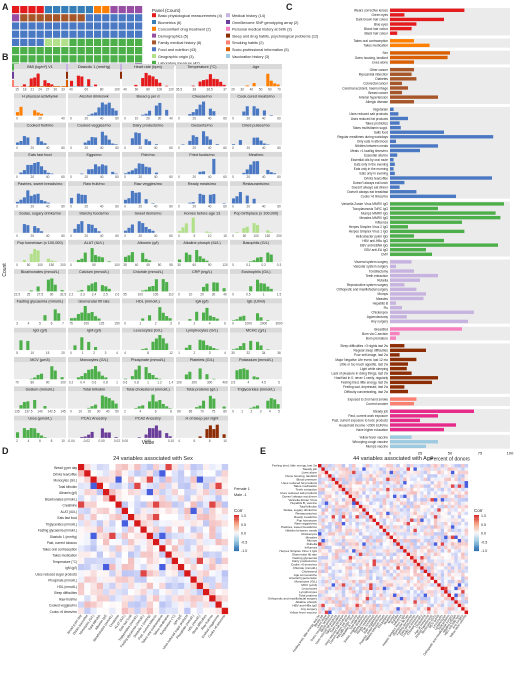 The image size is (520, 674). I want to click on heatmap-row-label: Cooks >6 times/mo, so click(304, 565).